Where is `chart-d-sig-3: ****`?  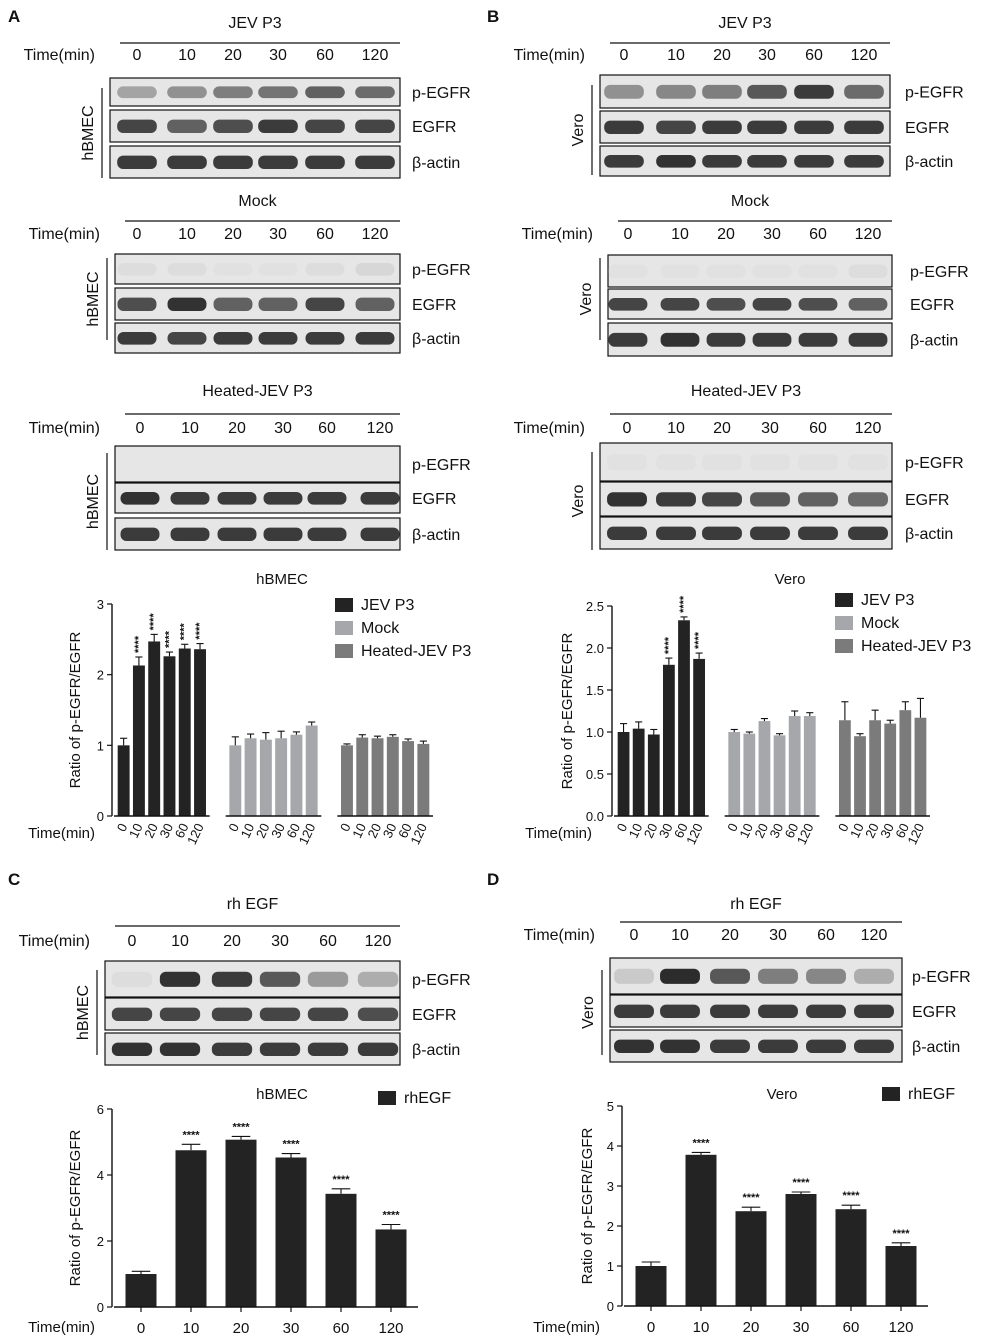 chart-d-sig-3: **** is located at coordinates (801, 1183).